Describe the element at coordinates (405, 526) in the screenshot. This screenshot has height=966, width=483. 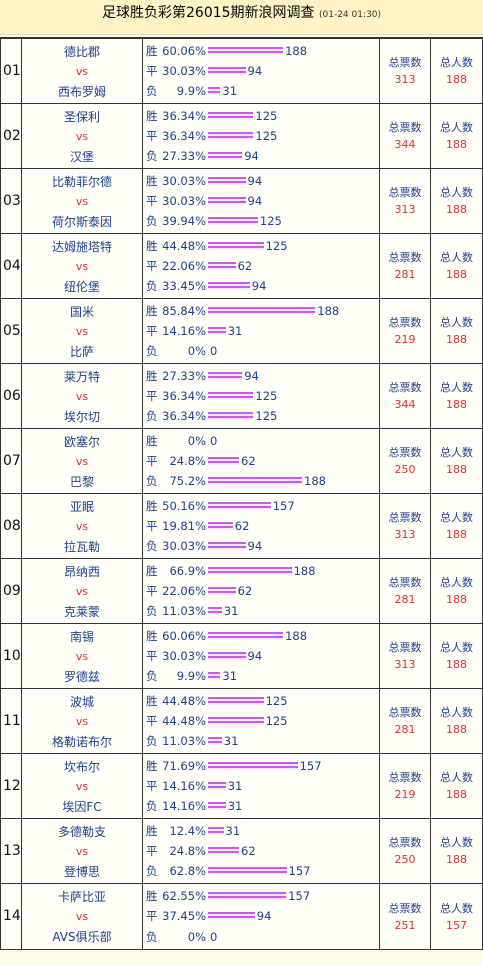
I see `total-votes-box: 总票数 313` at that location.